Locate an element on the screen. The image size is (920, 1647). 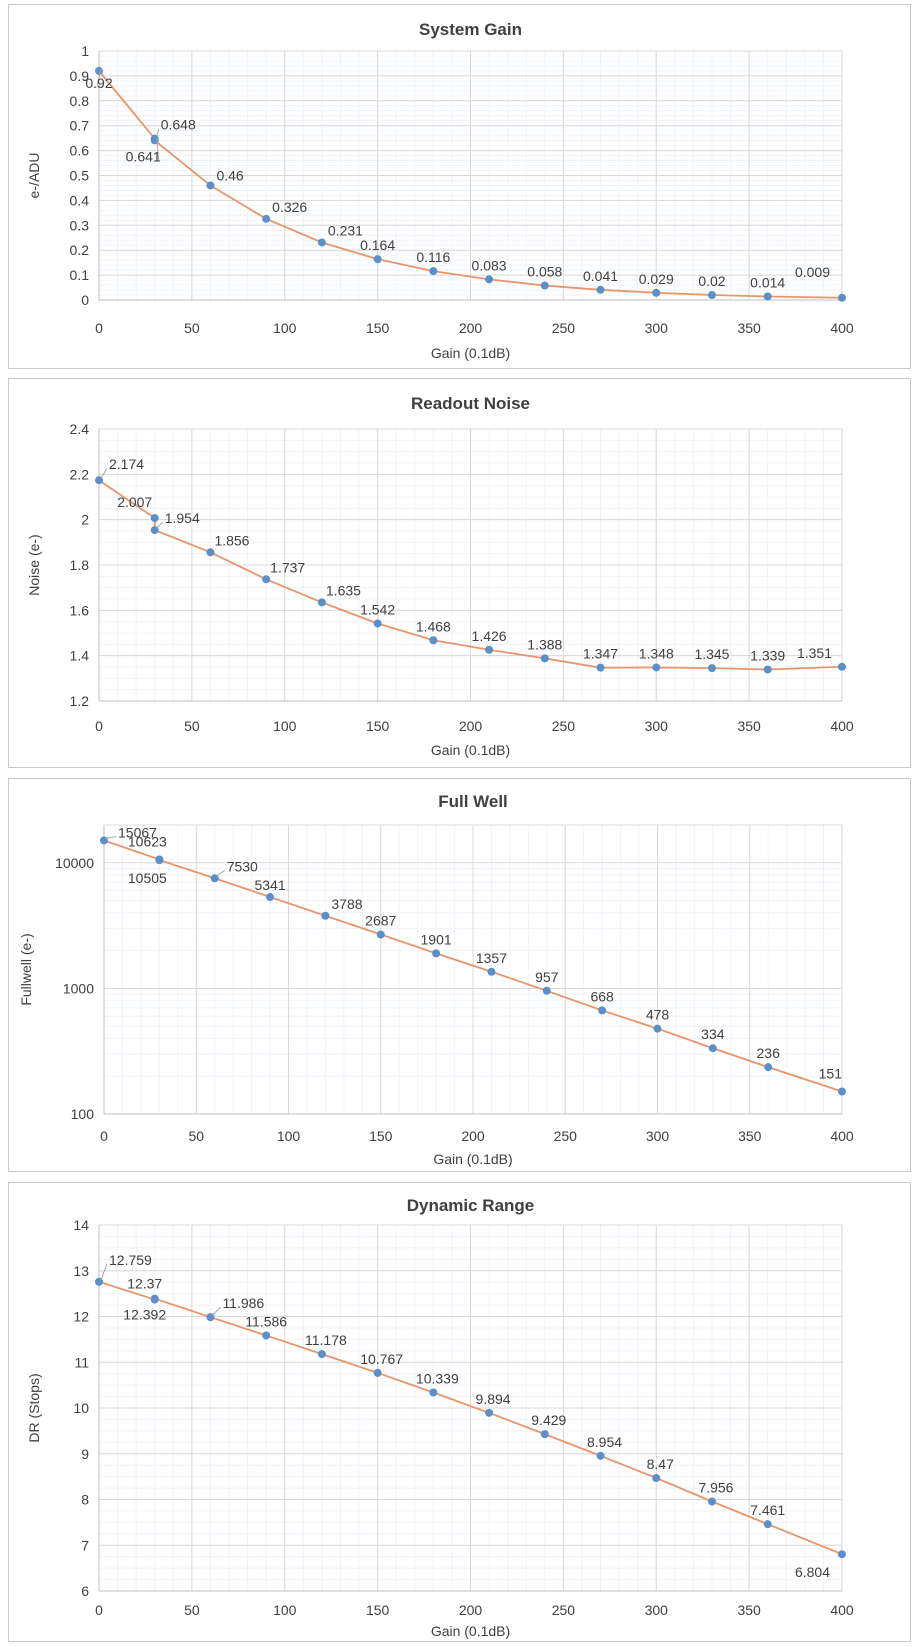
data-label: 1.737 is located at coordinates (287, 567).